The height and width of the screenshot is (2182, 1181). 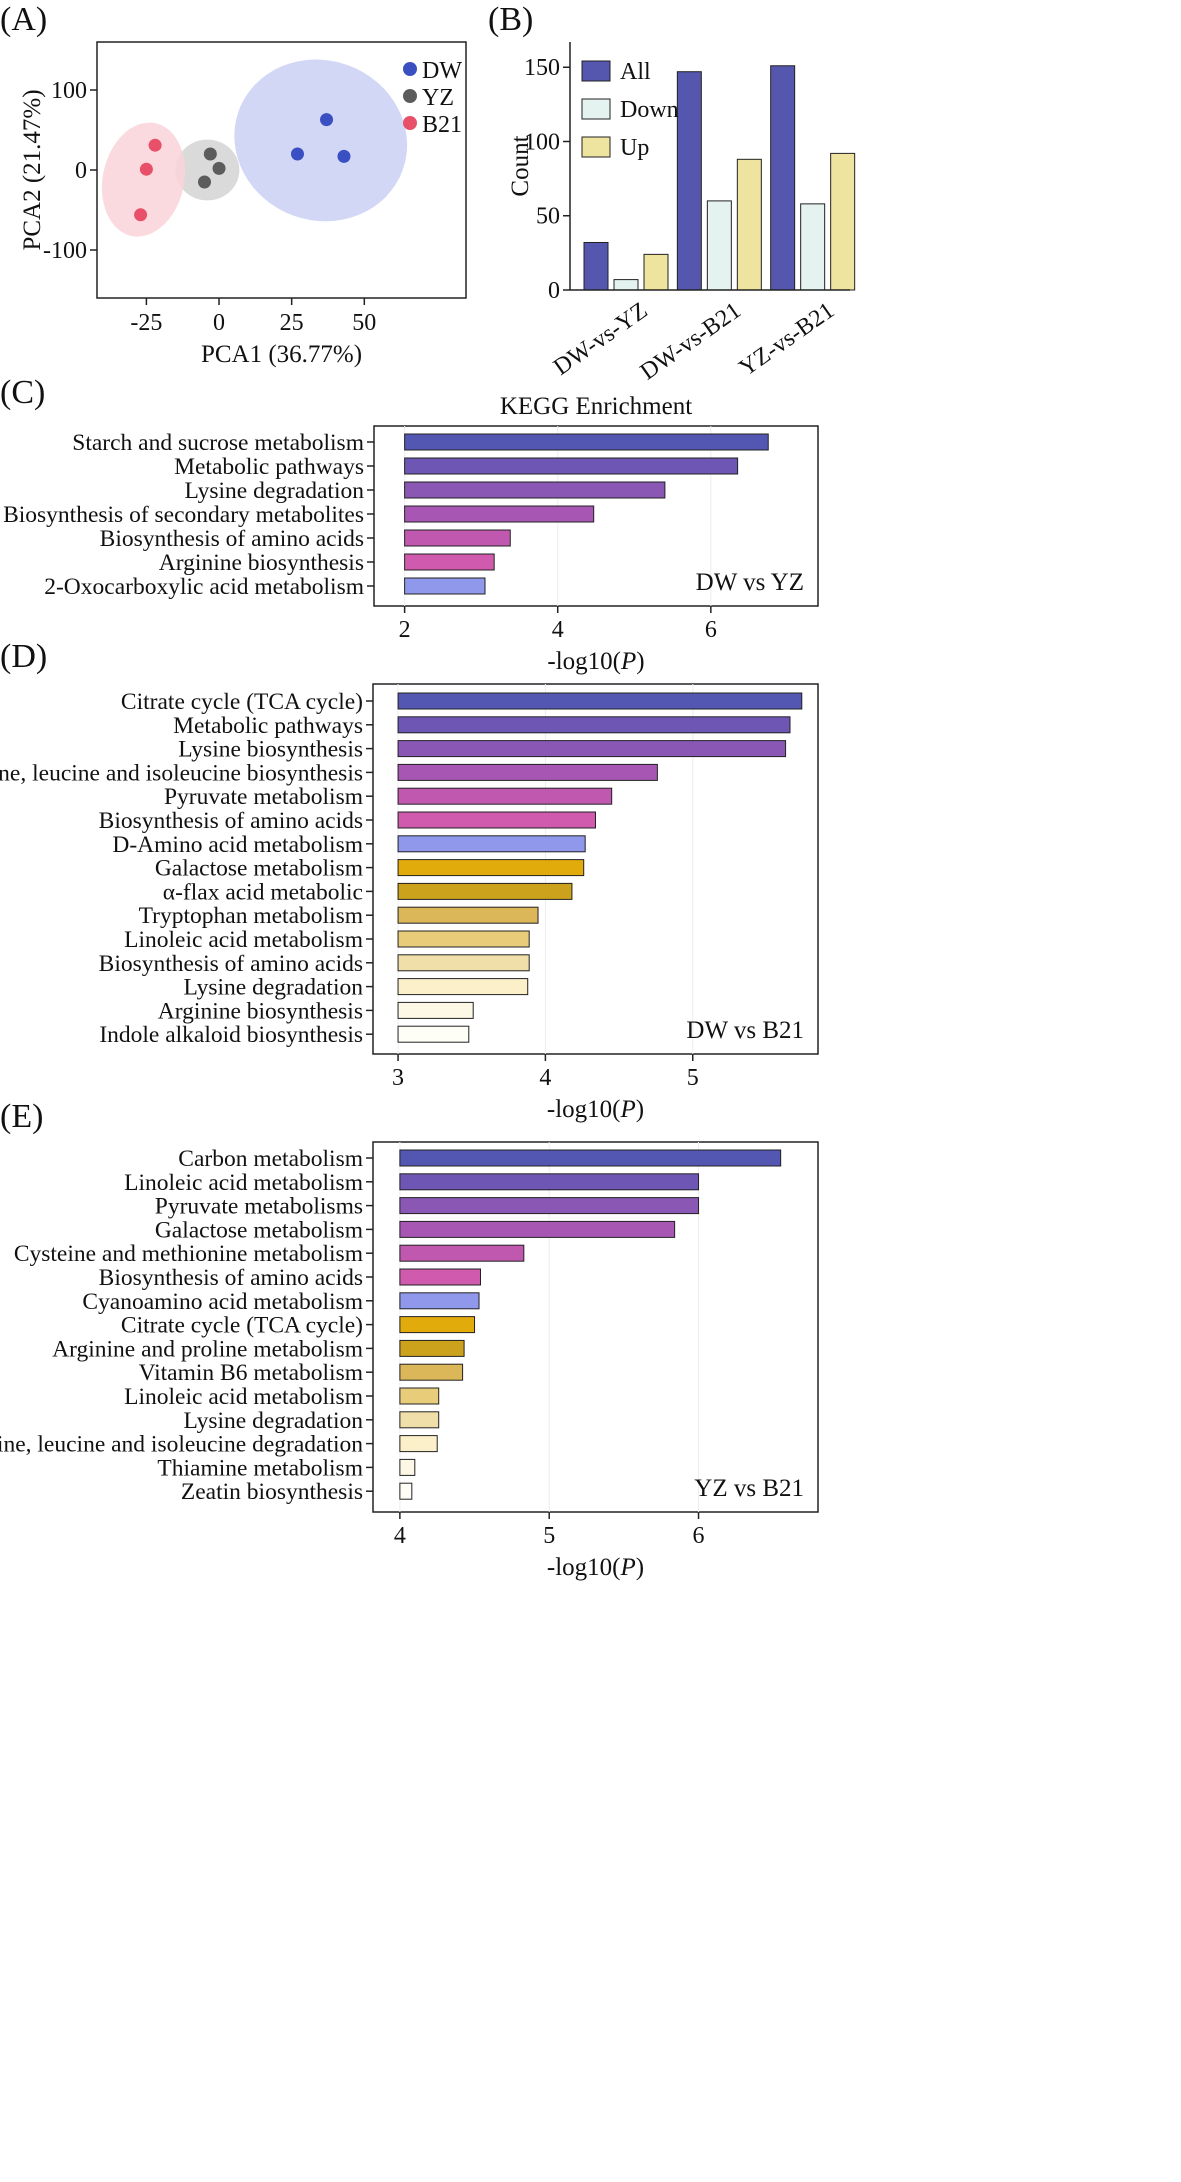 I want to click on panel-b-label: (B), so click(x=510, y=19).